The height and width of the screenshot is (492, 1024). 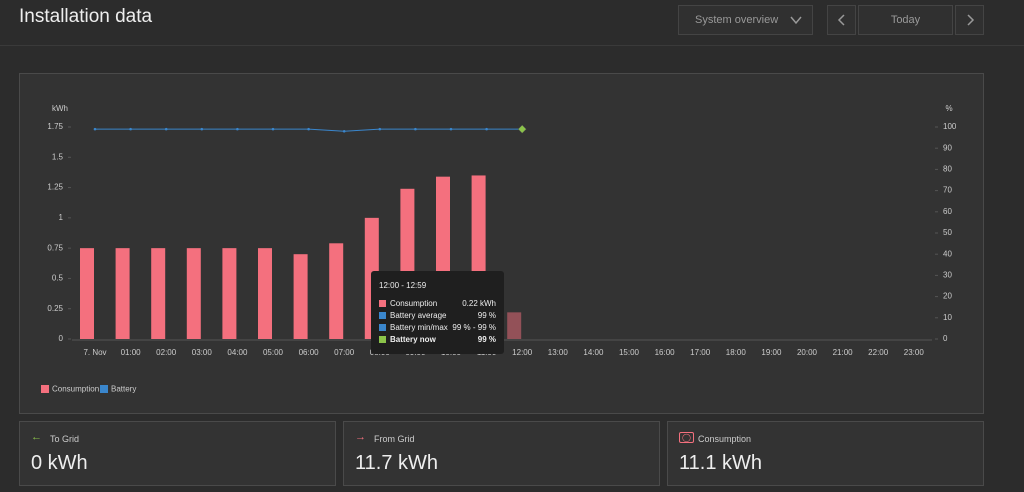 What do you see at coordinates (479, 303) in the screenshot?
I see `tooltip-value: 0.22 kWh` at bounding box center [479, 303].